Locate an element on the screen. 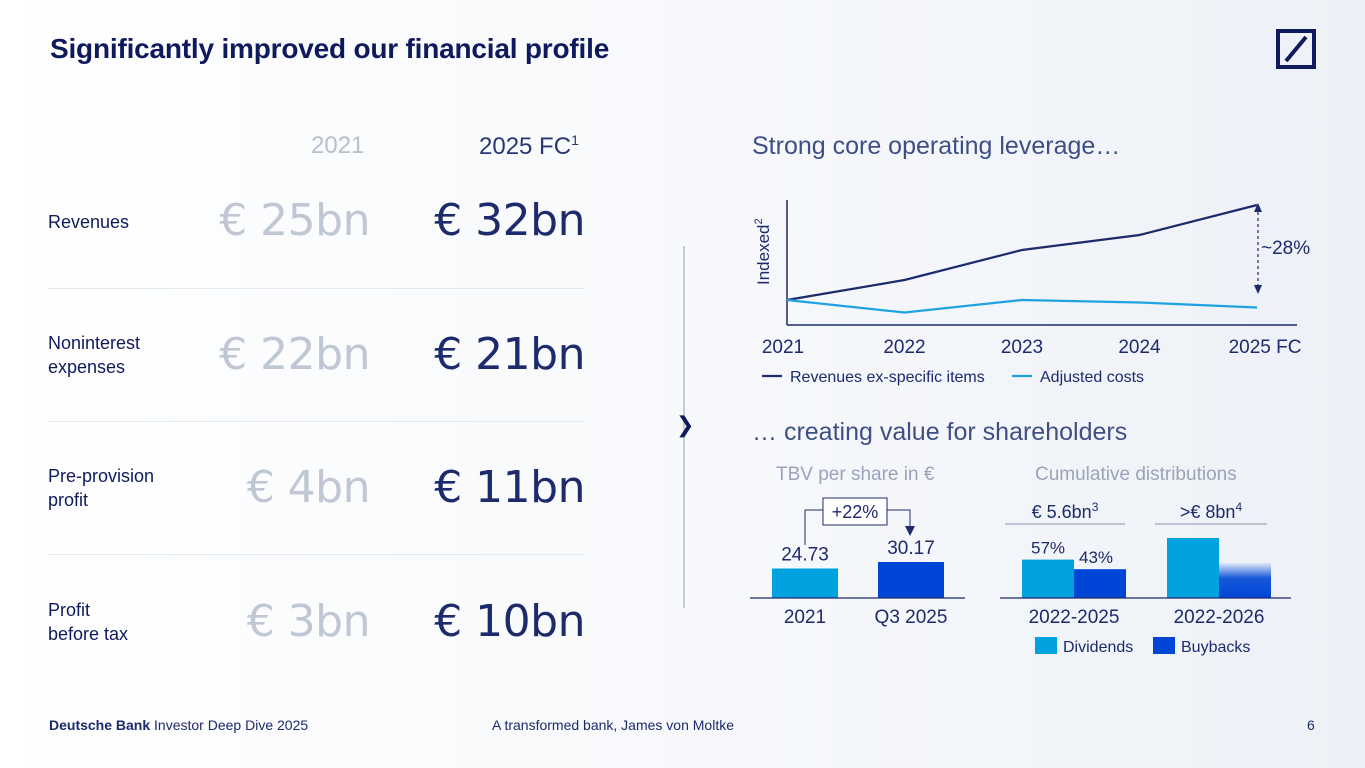 The height and width of the screenshot is (768, 1365). shareholders-heading: … creating value for shareholders is located at coordinates (940, 432).